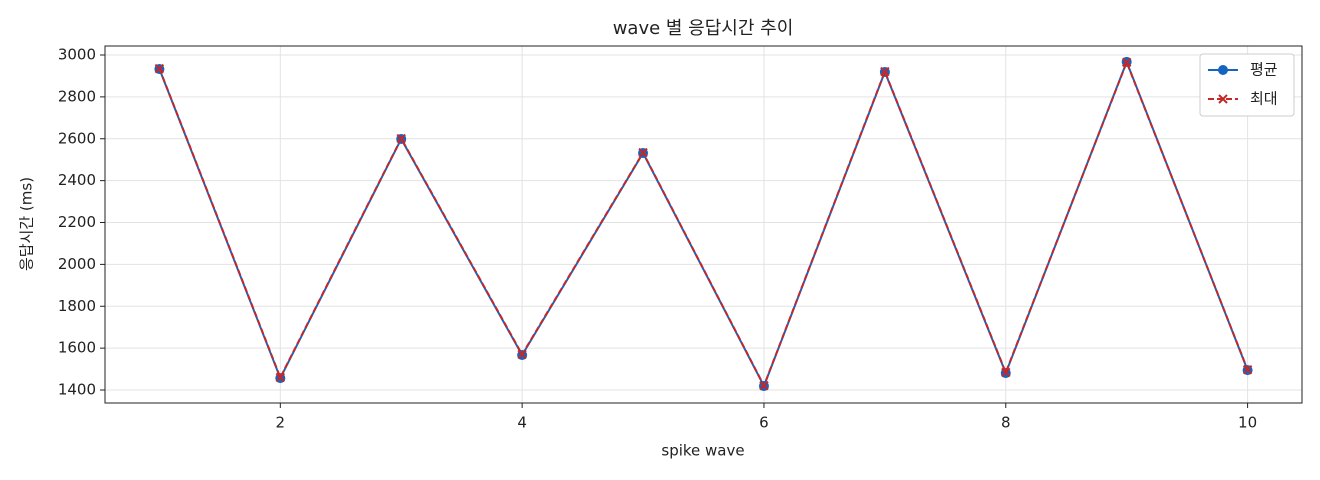  What do you see at coordinates (77, 138) in the screenshot?
I see `y-tick-label: 2600` at bounding box center [77, 138].